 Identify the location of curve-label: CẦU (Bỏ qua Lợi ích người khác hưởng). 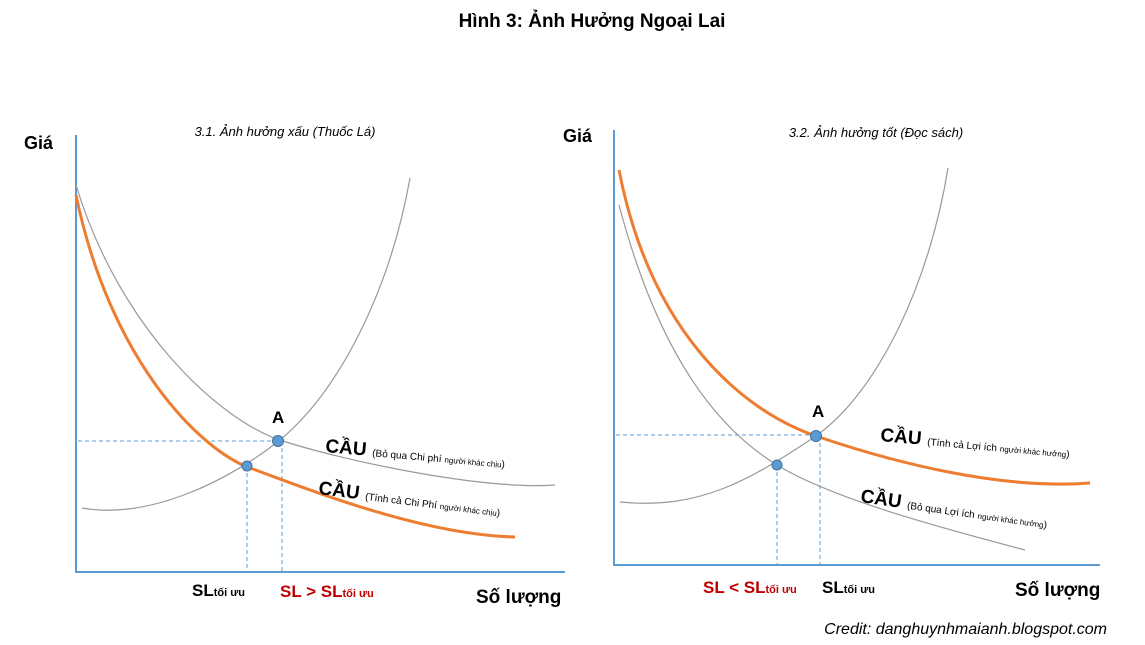
(954, 509).